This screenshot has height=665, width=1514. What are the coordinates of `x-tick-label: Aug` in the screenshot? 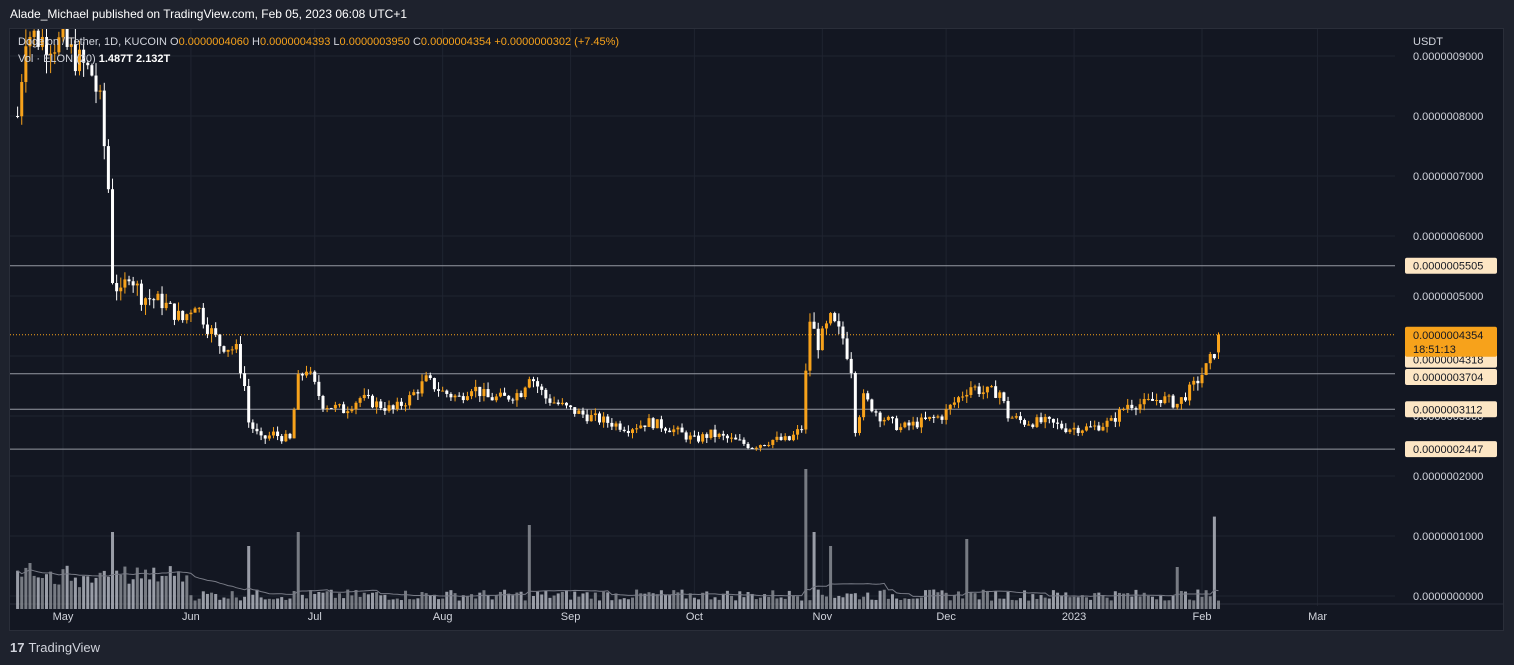 It's located at (443, 617).